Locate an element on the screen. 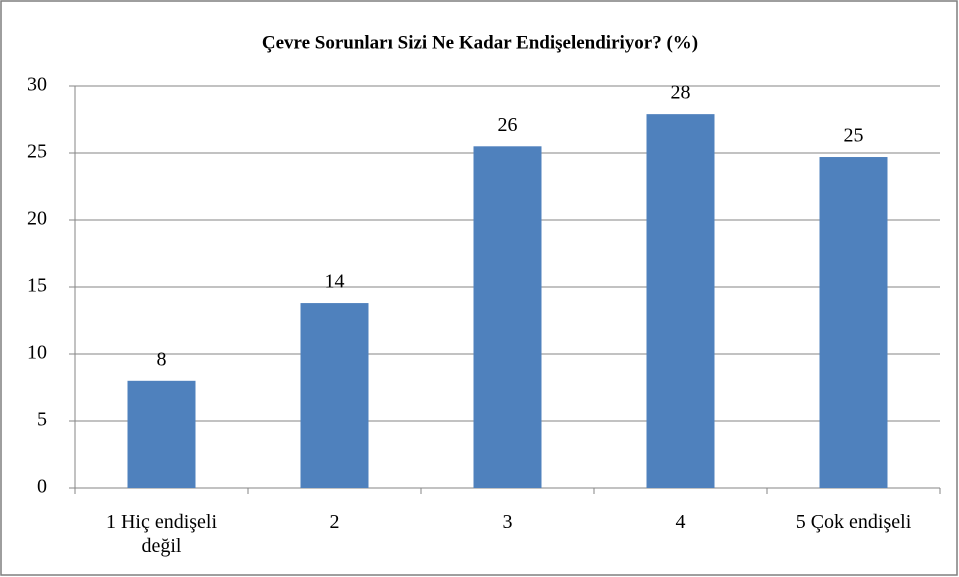 The image size is (959, 577). data-label: 28 is located at coordinates (681, 93).